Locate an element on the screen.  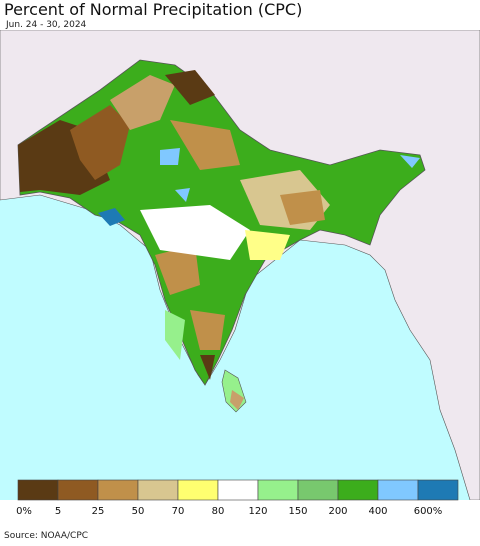
legend-label: 25 is located at coordinates (98, 511).